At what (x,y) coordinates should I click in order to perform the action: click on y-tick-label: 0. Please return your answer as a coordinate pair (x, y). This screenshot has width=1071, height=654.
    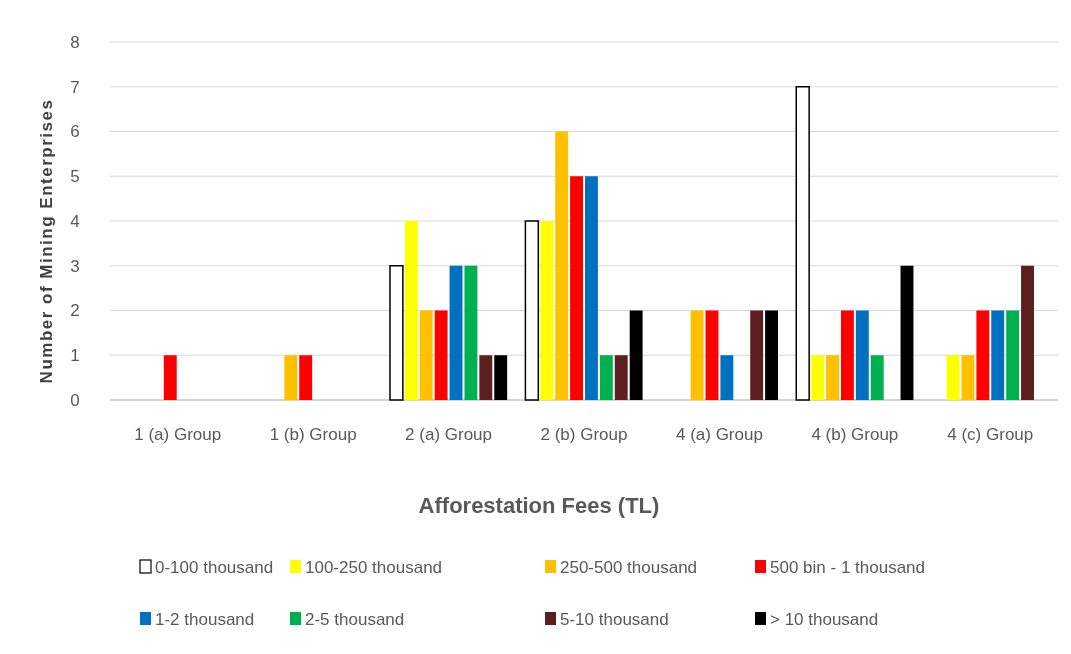
    Looking at the image, I should click on (75, 400).